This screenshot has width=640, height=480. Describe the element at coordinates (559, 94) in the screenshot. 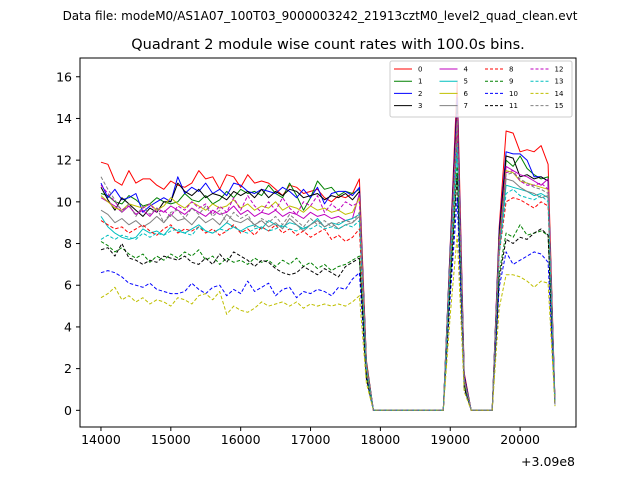

I see `legend-label-14: 14` at that location.